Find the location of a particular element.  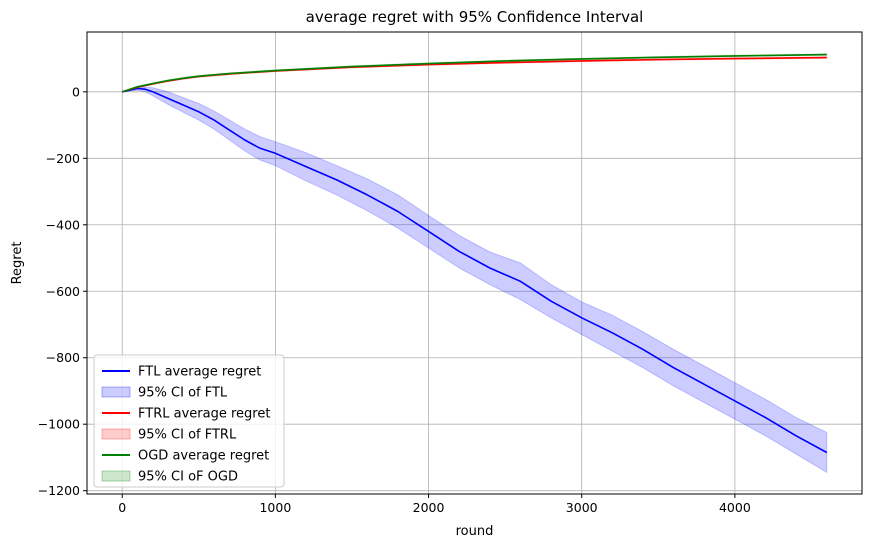

x-tick-label: 2000 is located at coordinates (429, 507).